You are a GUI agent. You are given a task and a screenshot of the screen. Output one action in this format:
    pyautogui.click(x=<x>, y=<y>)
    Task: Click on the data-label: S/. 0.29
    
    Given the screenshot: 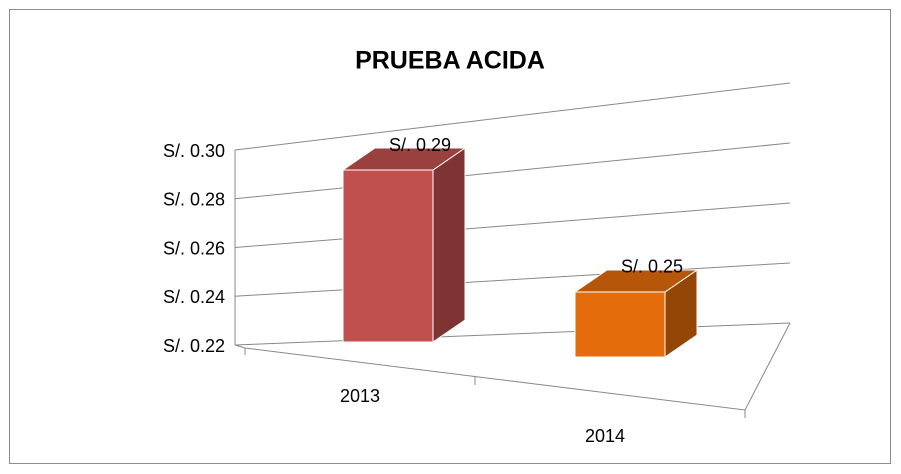 What is the action you would take?
    pyautogui.click(x=420, y=145)
    